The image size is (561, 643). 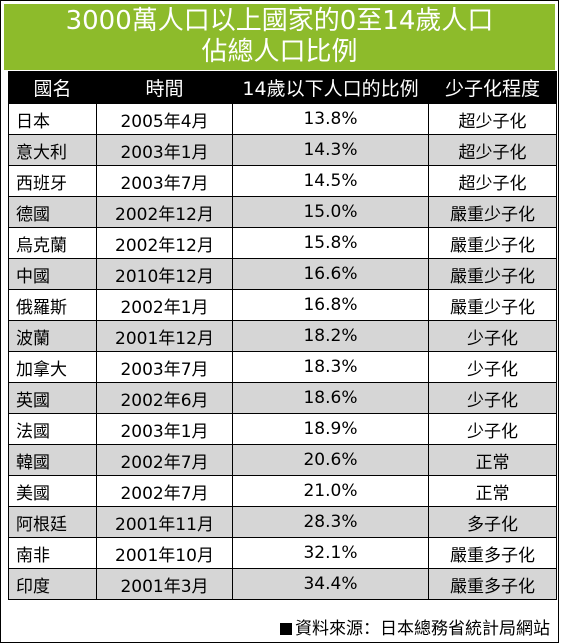 What do you see at coordinates (52, 119) in the screenshot?
I see `country-cell: 日本` at bounding box center [52, 119].